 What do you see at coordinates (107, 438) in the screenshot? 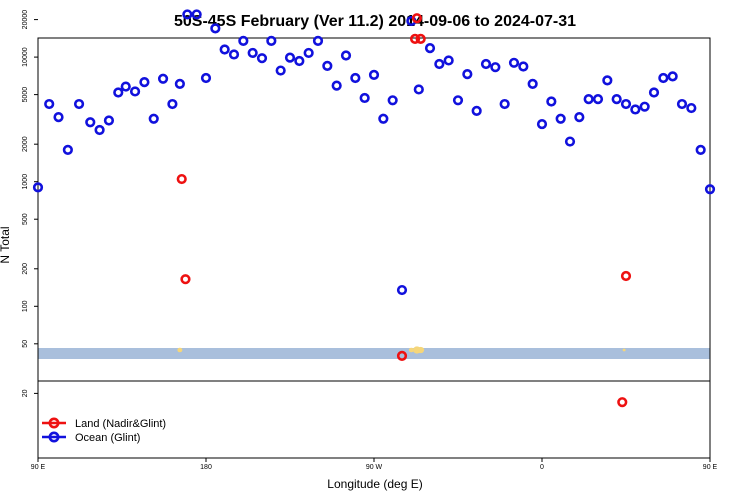
I see `legend-label-ocean: Ocean (Glint)` at bounding box center [107, 438].